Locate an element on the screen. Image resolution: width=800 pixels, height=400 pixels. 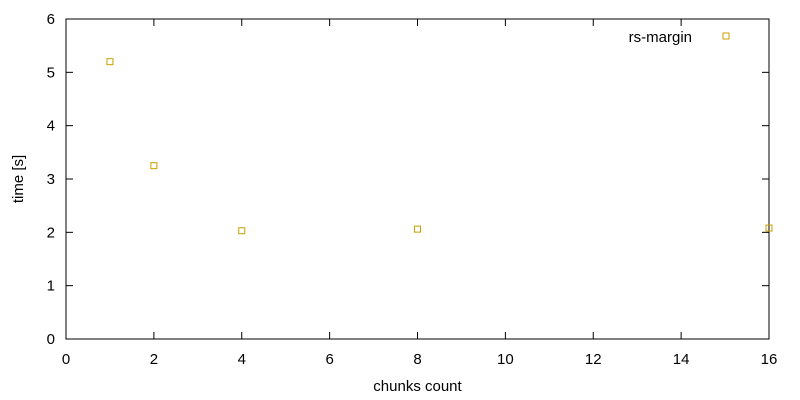
x-tick-label: 16 is located at coordinates (769, 359).